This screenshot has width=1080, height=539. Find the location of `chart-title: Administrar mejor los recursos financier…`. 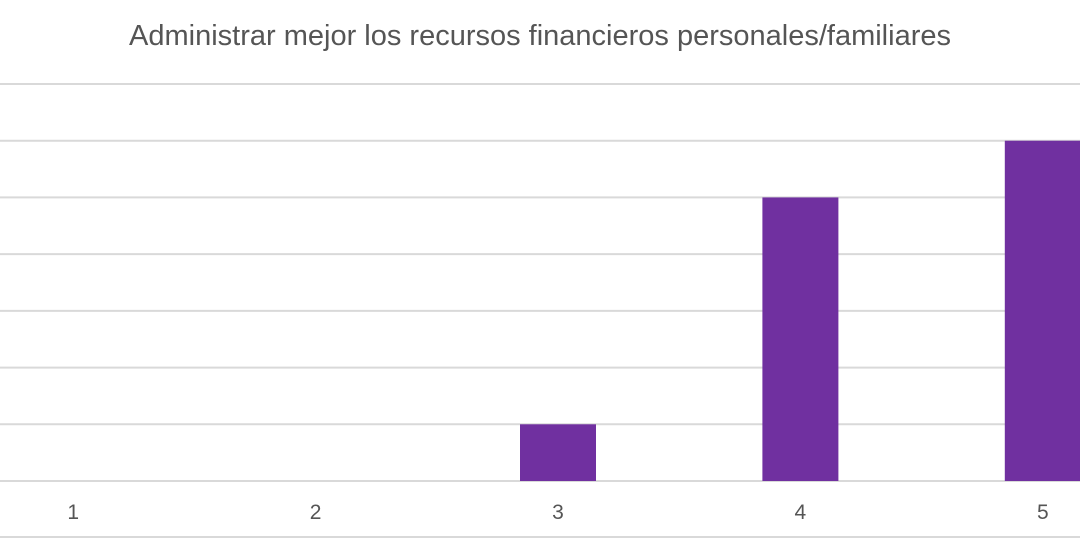

chart-title: Administrar mejor los recursos financier… is located at coordinates (540, 36).